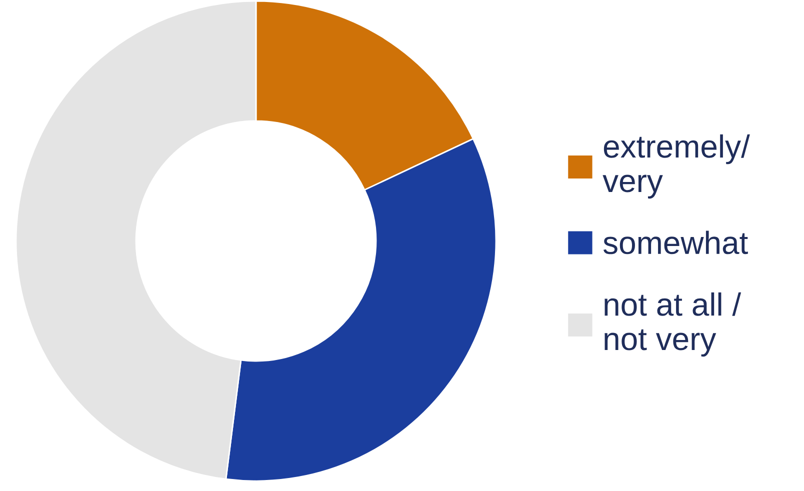 This screenshot has width=804, height=491. What do you see at coordinates (675, 242) in the screenshot?
I see `legend-label: somewhat` at bounding box center [675, 242].